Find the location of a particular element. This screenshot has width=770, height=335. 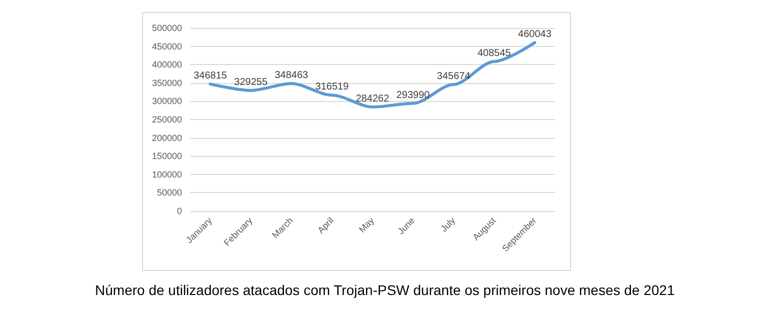

data-label: 460043 is located at coordinates (535, 34).